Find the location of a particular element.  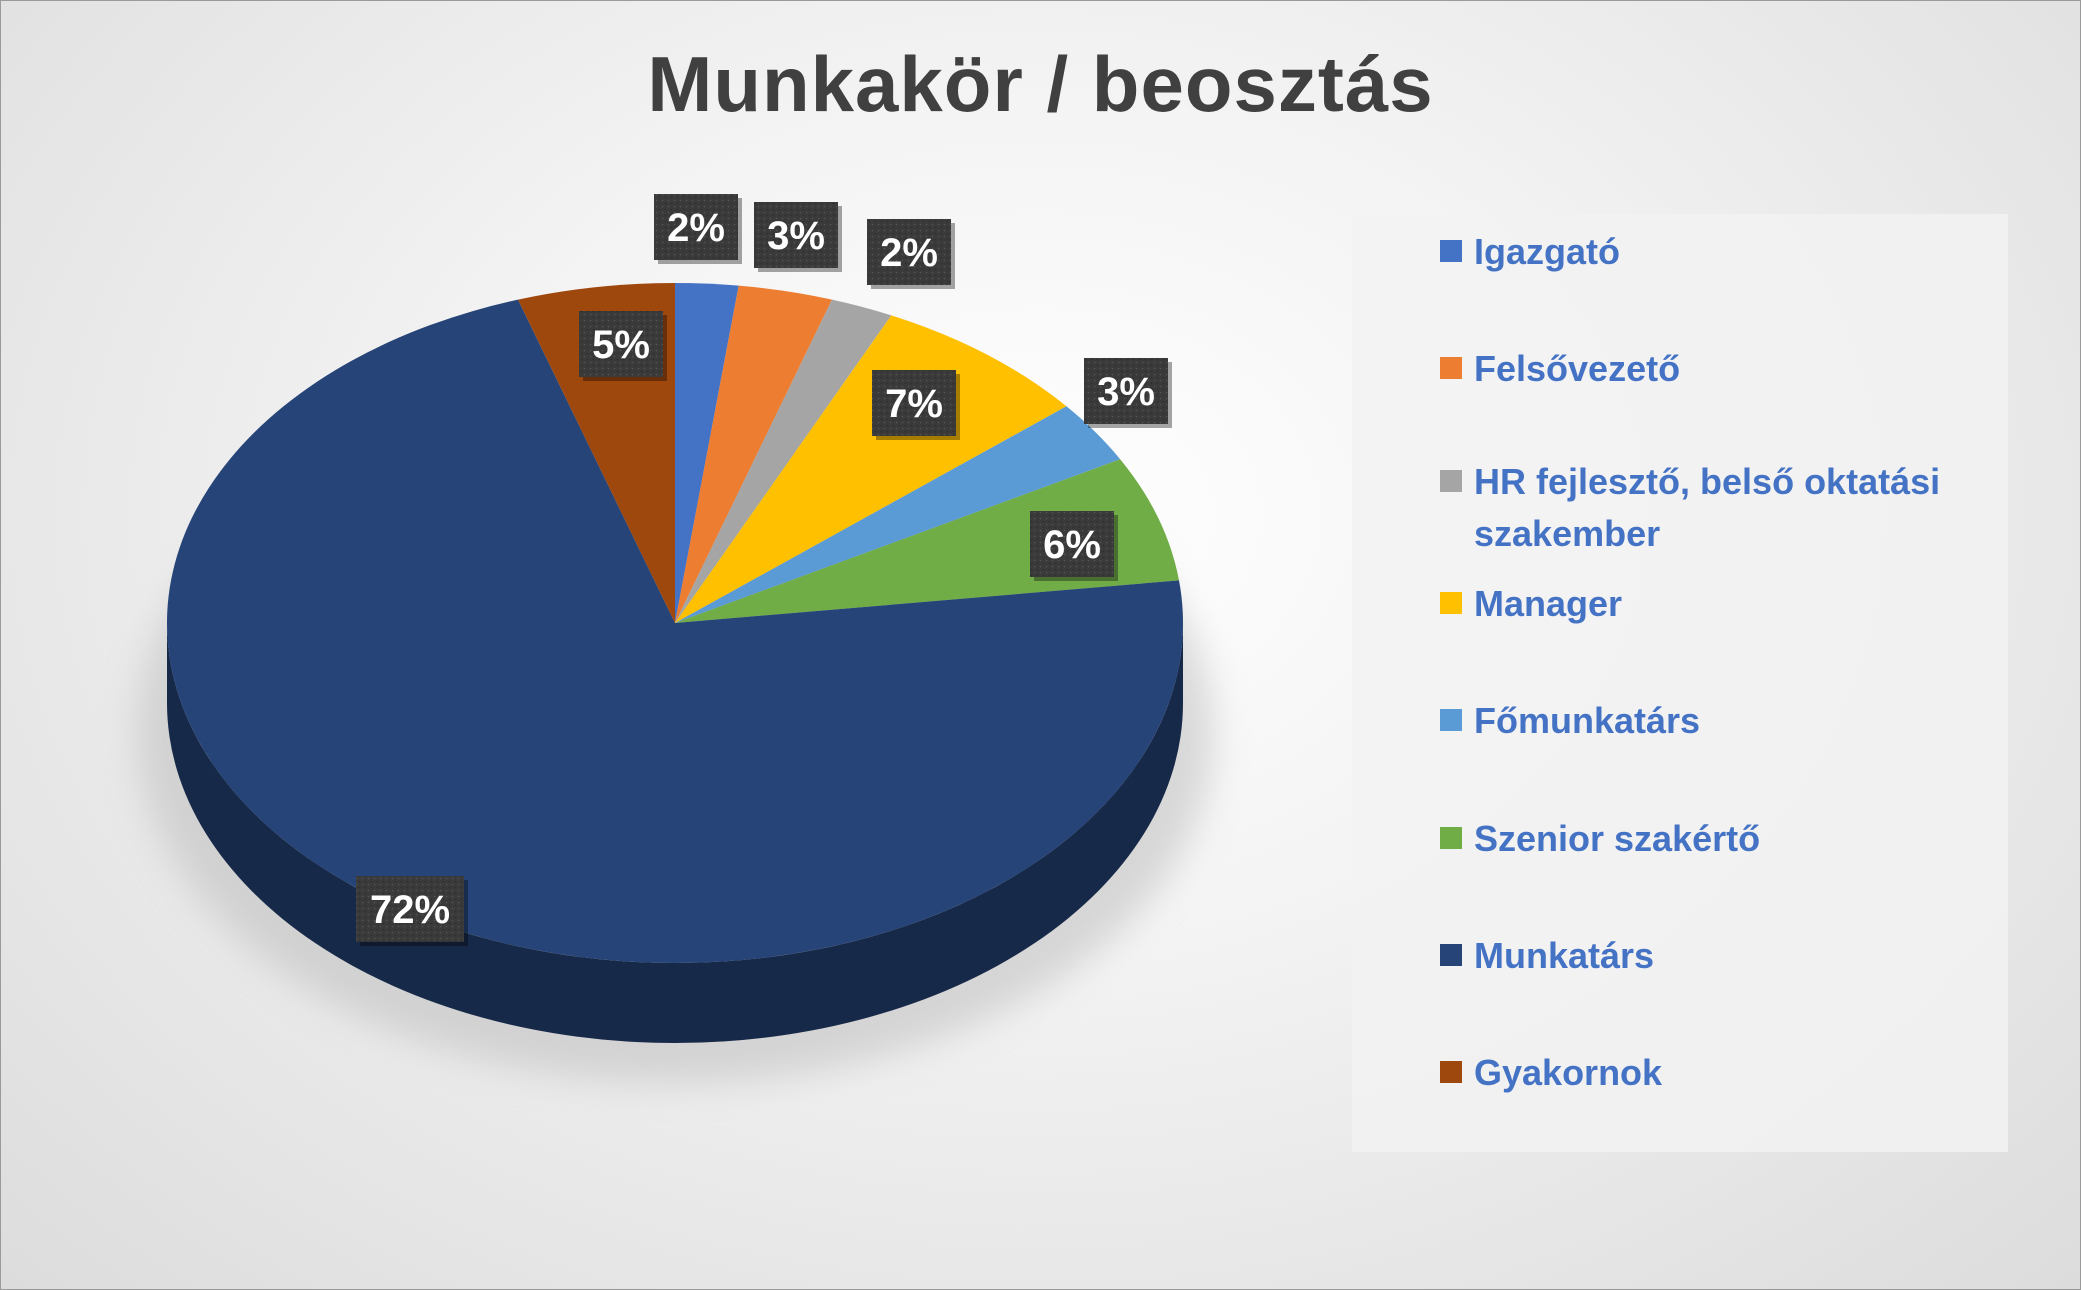

data-label-manager: 7% is located at coordinates (916, 405).